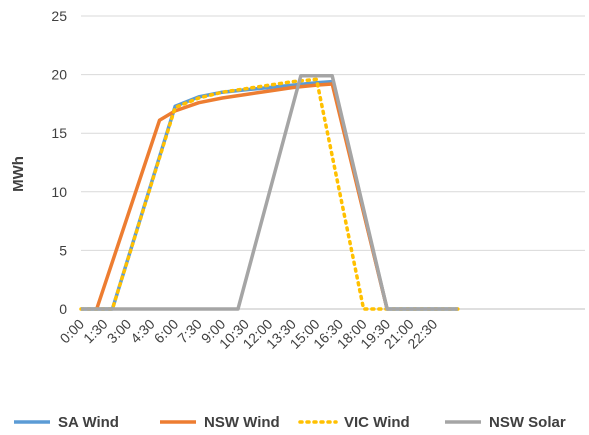  I want to click on x-tick-label: 3:00, so click(119, 331).